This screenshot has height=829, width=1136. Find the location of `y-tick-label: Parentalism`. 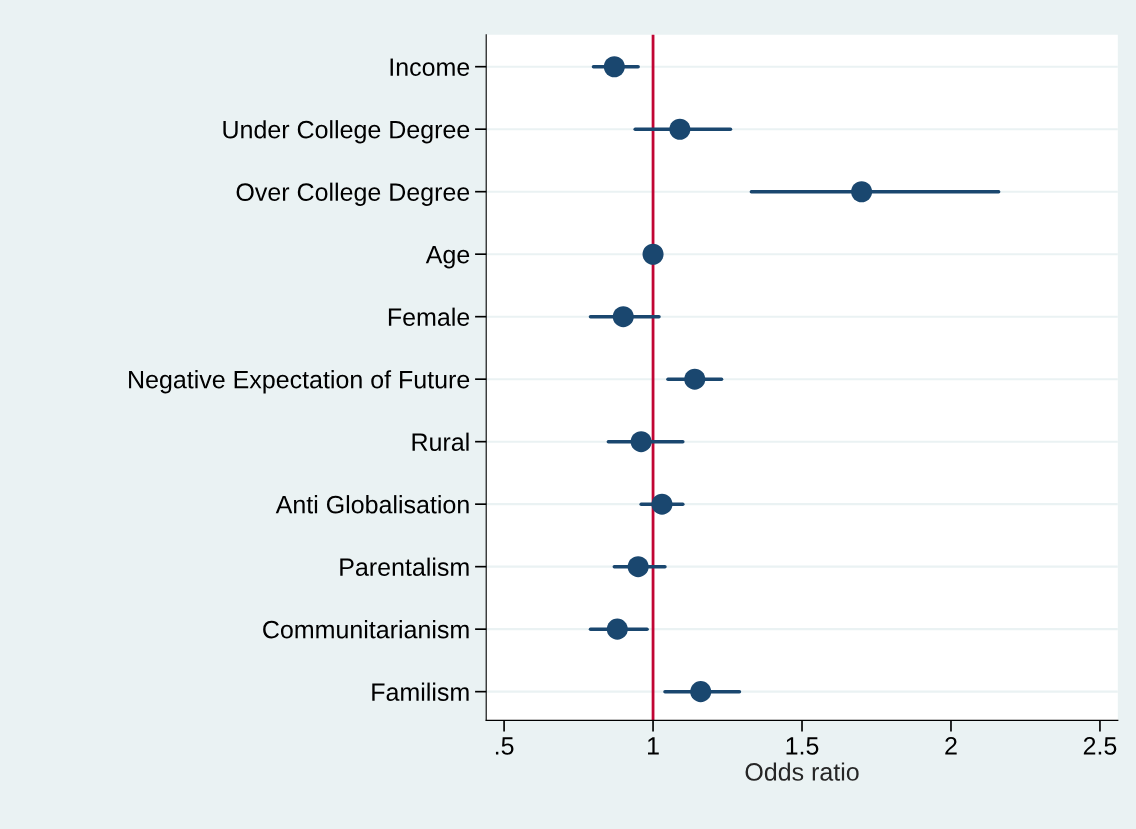

y-tick-label: Parentalism is located at coordinates (404, 566).